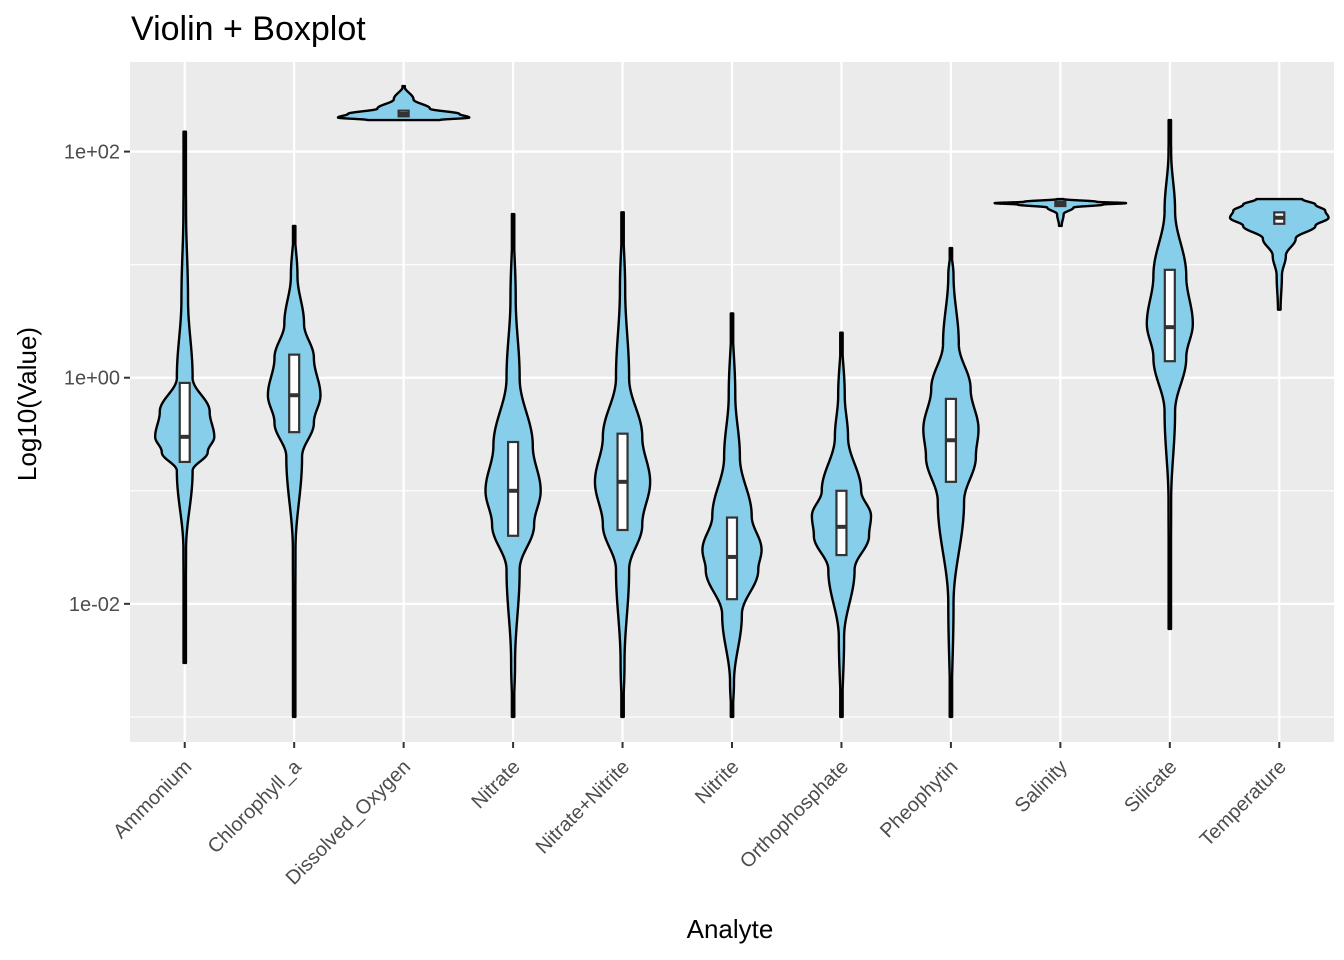  I want to click on y-tick-label: 1e-02, so click(94, 605).